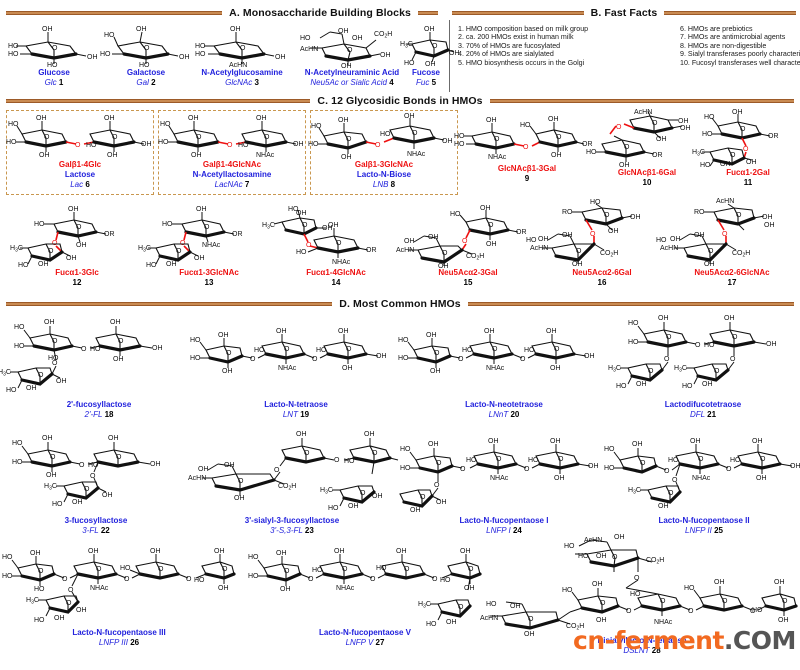  I want to click on svg-text: NHAc, so click(497, 157).